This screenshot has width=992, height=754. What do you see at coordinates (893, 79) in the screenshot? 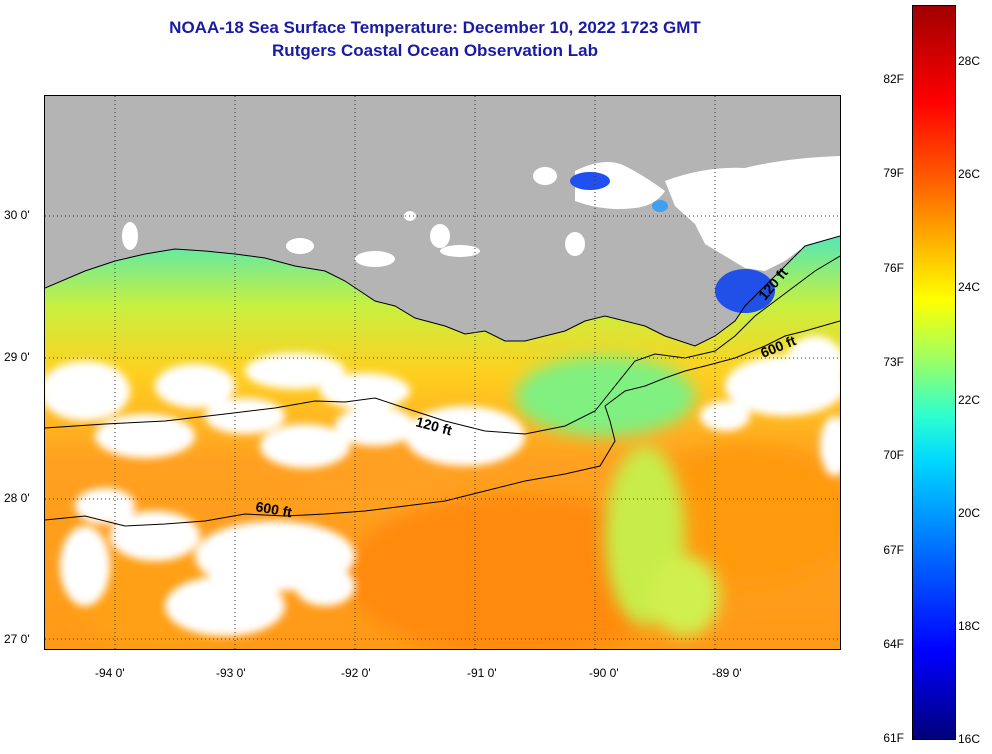
I see `colorbar-f-label: 82F` at bounding box center [893, 79].